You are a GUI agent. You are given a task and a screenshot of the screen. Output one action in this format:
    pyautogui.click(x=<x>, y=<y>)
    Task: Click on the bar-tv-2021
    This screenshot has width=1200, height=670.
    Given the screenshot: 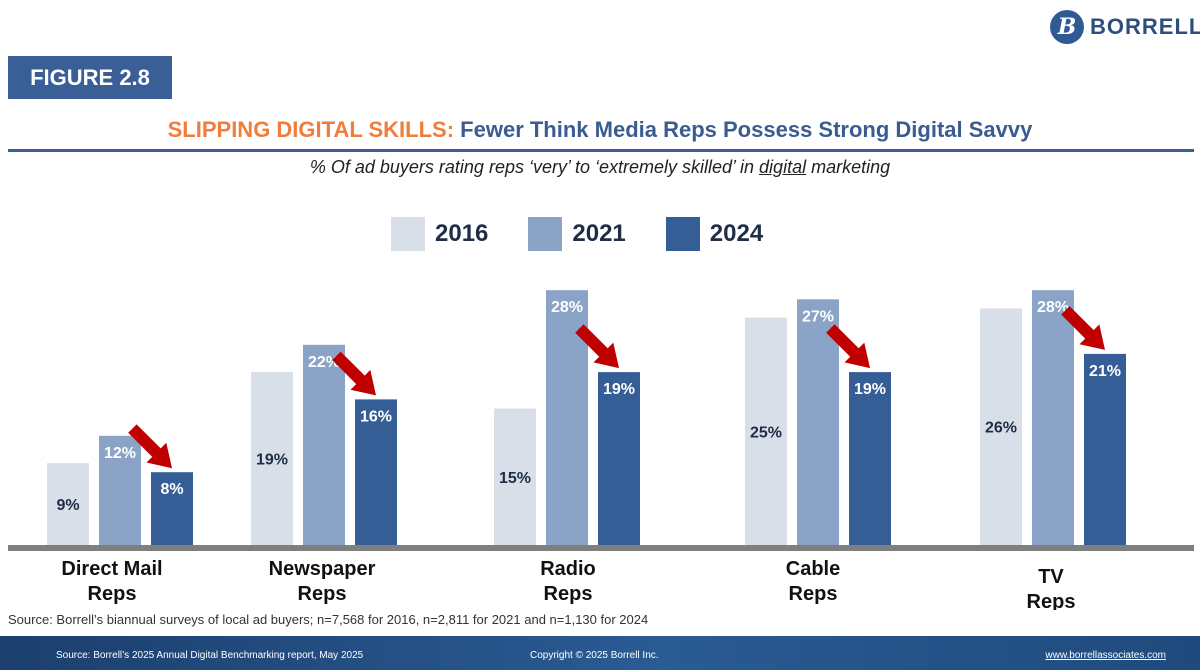 What is the action you would take?
    pyautogui.click(x=1053, y=417)
    